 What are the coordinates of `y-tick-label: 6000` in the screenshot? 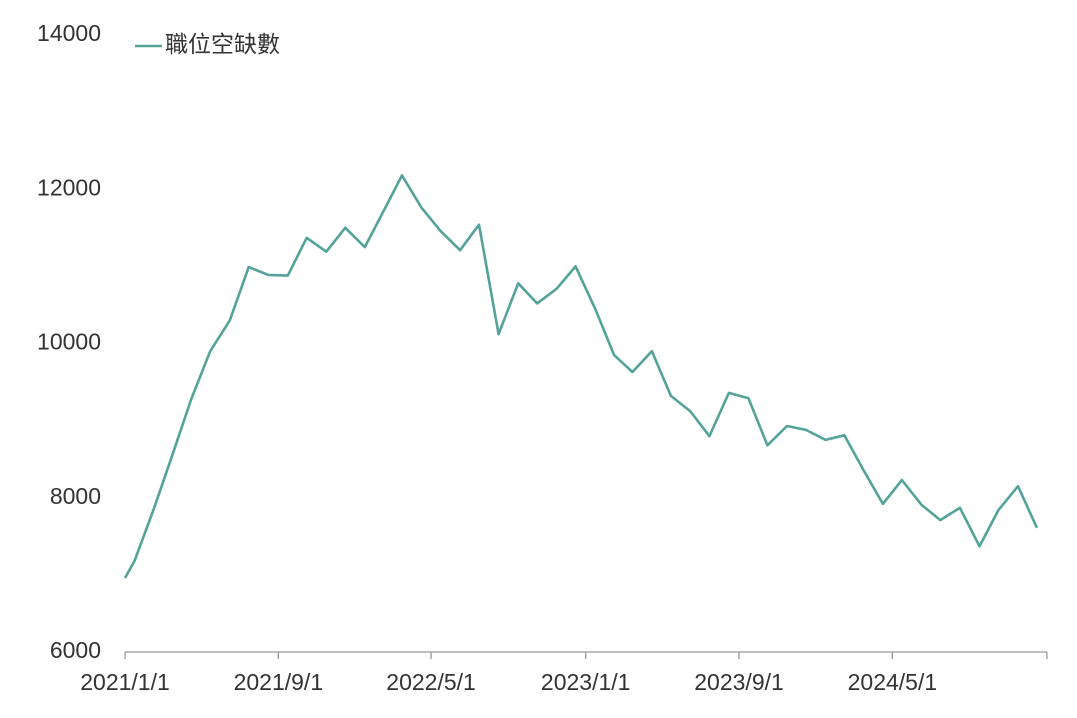 It's located at (75, 650).